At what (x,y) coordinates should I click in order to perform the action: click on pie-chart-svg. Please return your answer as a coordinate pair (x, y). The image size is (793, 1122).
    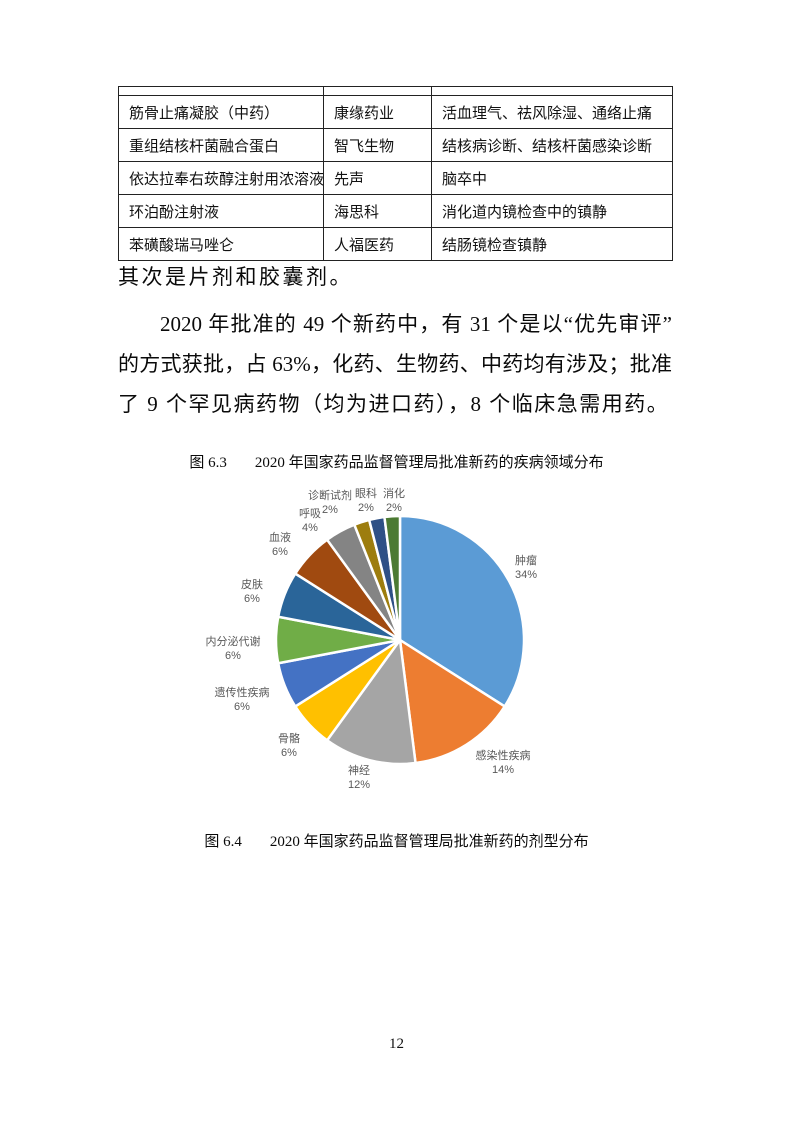
    Looking at the image, I should click on (400, 640).